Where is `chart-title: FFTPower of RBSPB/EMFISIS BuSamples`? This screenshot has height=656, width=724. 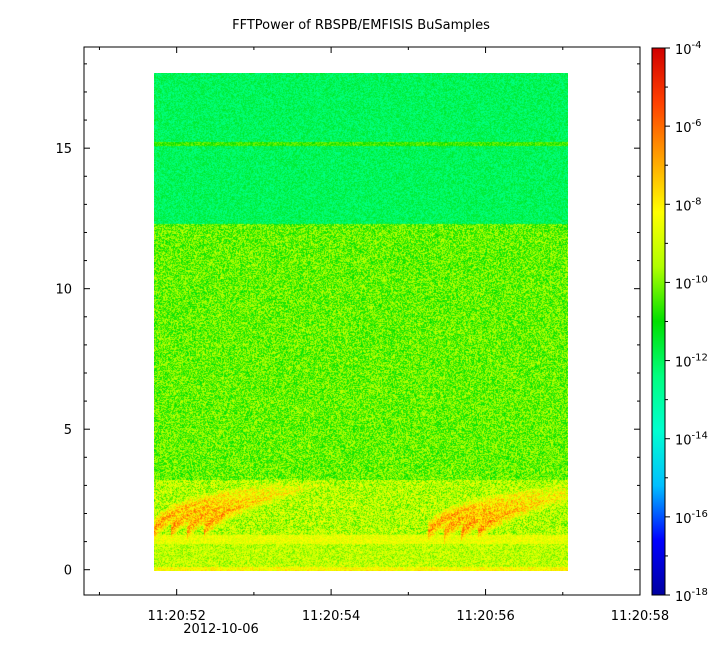 chart-title: FFTPower of RBSPB/EMFISIS BuSamples is located at coordinates (361, 25).